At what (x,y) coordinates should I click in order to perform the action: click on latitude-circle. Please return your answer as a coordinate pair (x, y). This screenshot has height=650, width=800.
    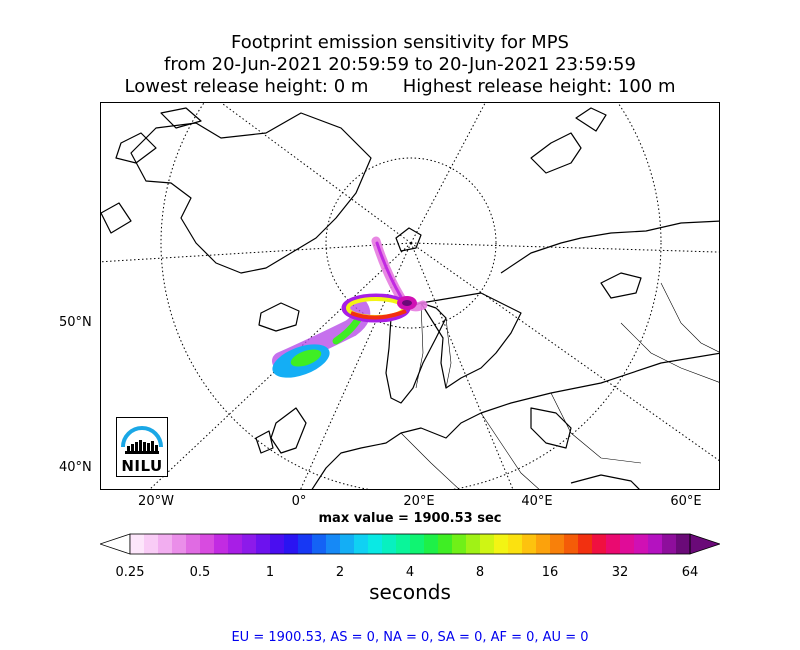
    Looking at the image, I should click on (411, 243).